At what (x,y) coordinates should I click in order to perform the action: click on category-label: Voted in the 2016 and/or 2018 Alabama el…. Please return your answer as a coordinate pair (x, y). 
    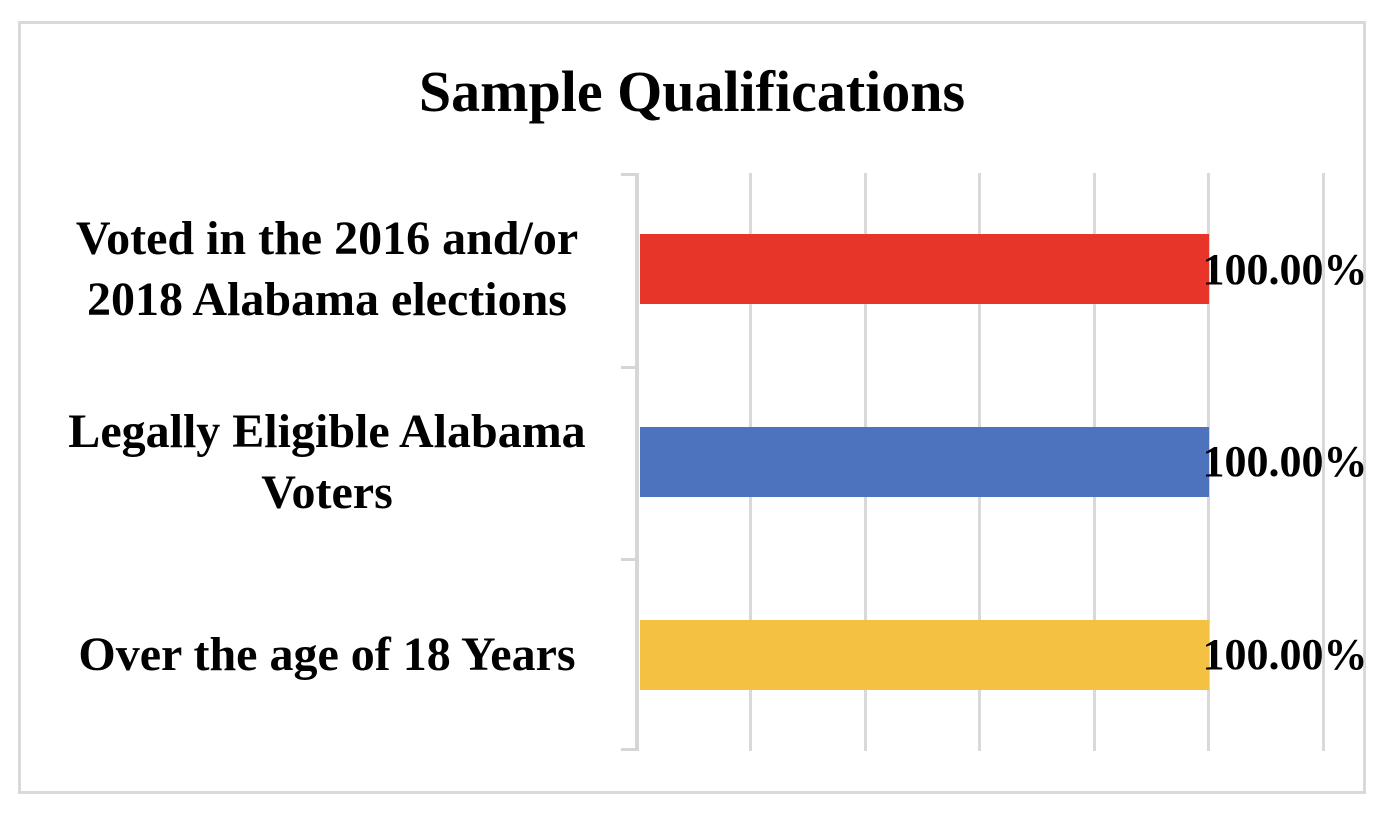
    Looking at the image, I should click on (327, 269).